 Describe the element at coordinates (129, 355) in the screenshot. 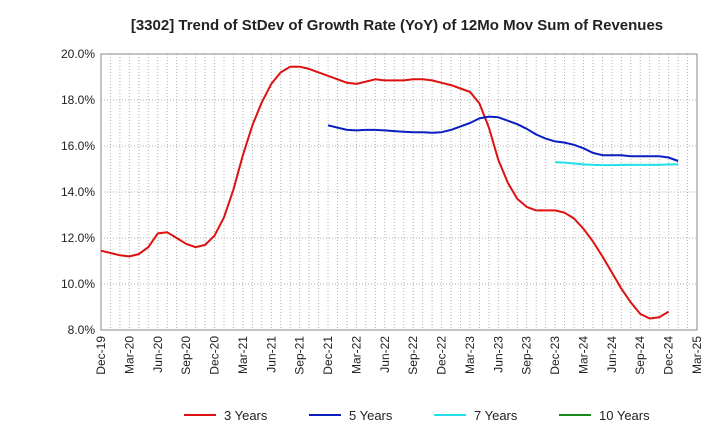

I see `x-tick-label: Mar-20` at that location.